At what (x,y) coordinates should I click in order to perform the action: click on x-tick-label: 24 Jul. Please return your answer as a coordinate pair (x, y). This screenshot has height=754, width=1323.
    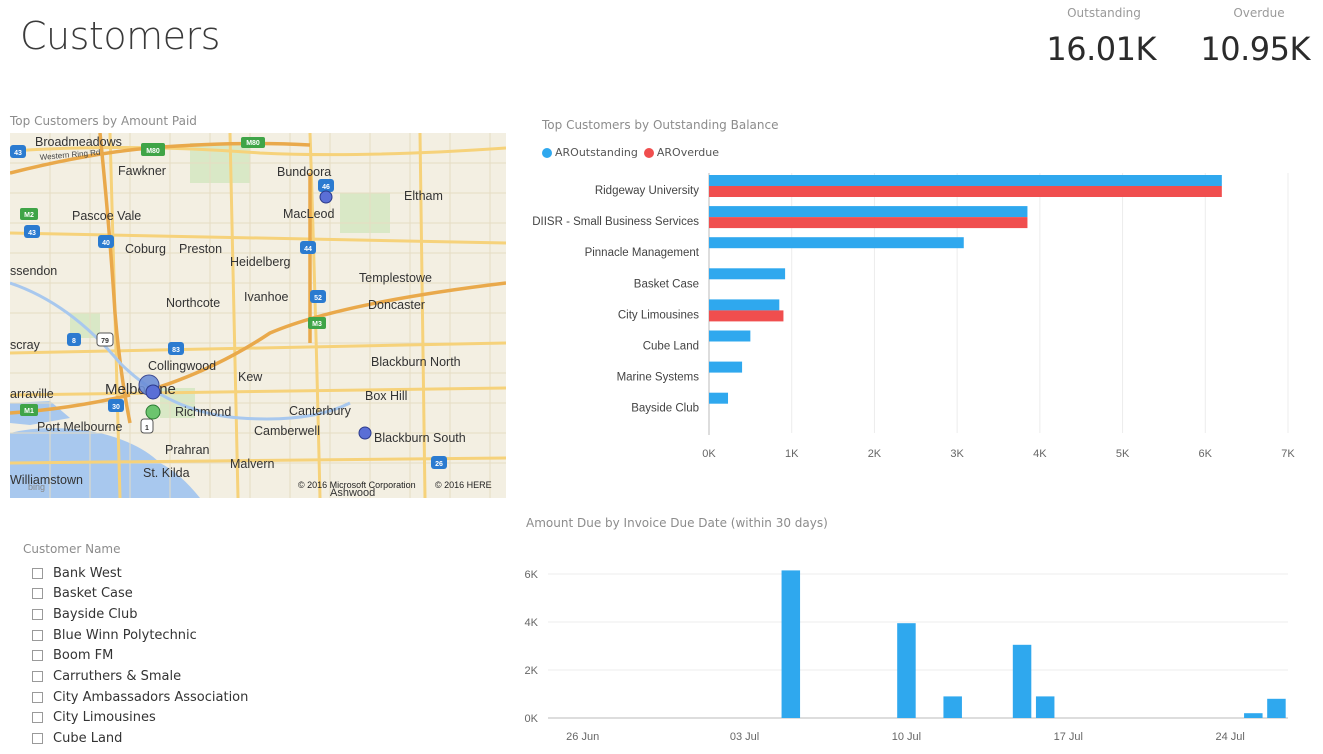
    Looking at the image, I should click on (1230, 737).